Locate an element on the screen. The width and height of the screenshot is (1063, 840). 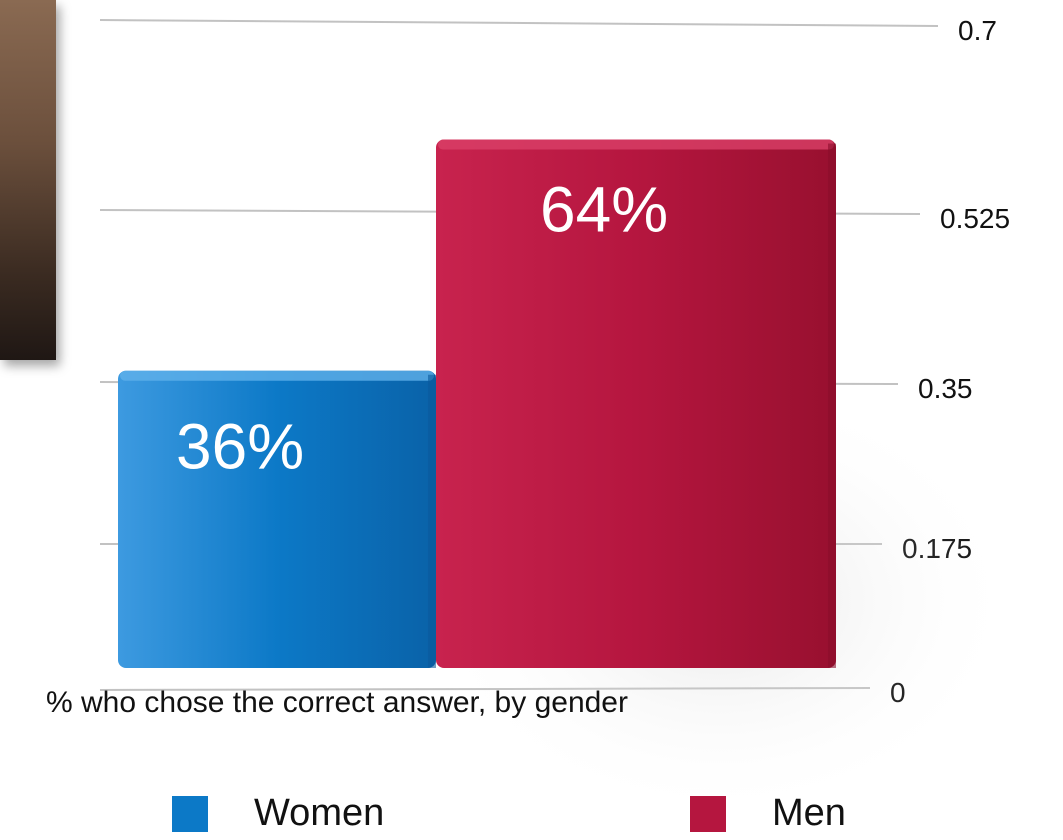
y-tick-label: 0.35 is located at coordinates (945, 388).